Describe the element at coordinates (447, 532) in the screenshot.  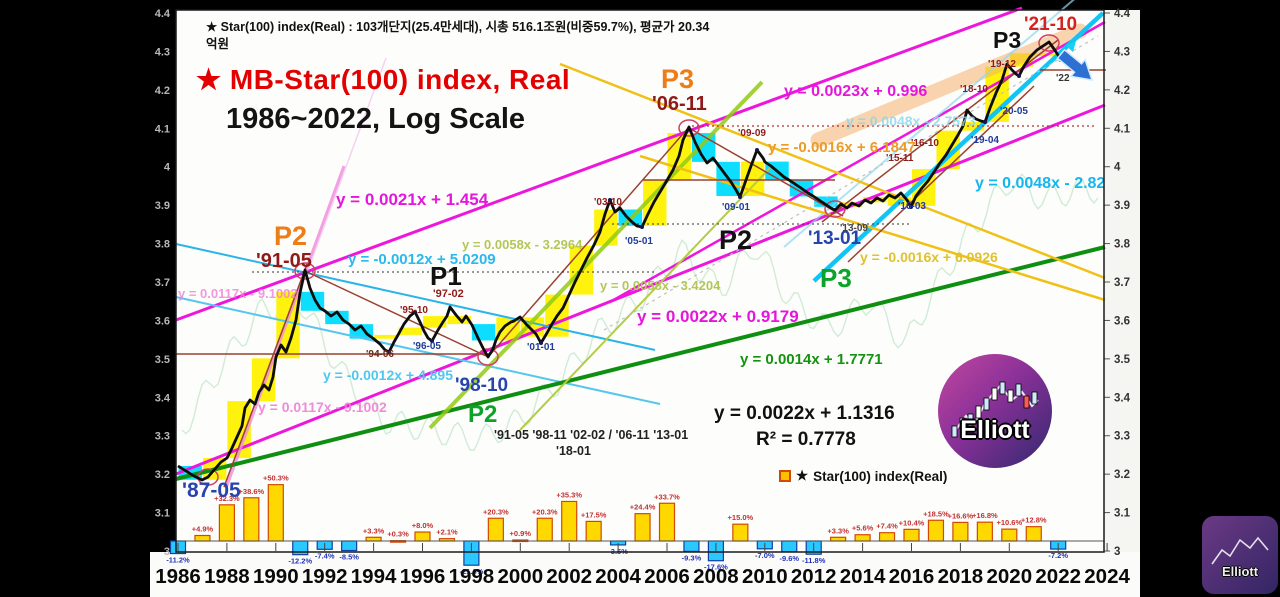
I see `bar-value-label: +2.1%` at that location.